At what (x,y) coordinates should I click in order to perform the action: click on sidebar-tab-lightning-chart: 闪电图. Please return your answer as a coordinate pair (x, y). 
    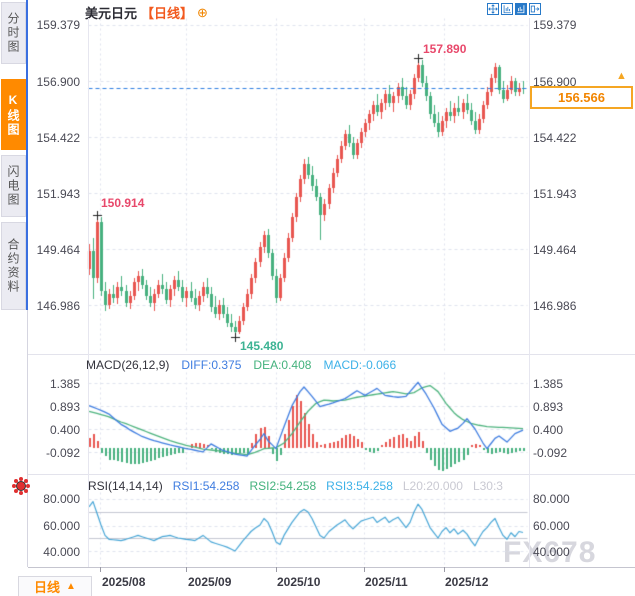
    Looking at the image, I should click on (13, 186).